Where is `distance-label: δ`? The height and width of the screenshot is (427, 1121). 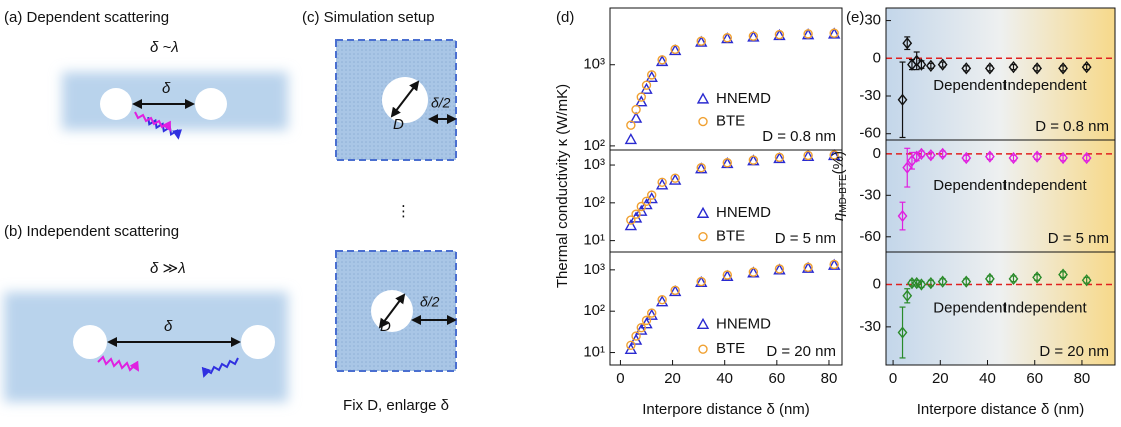 distance-label: δ is located at coordinates (168, 326).